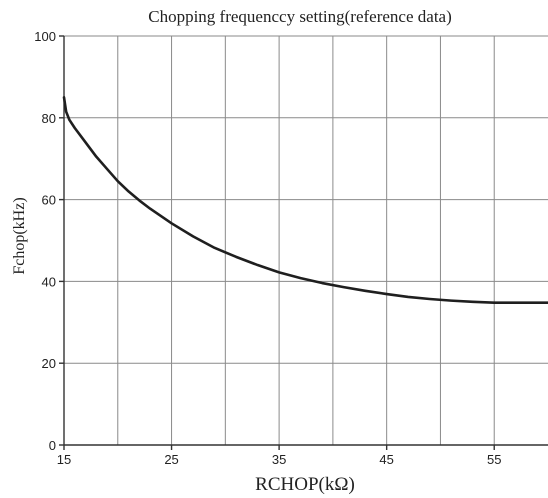 This screenshot has height=498, width=548. Describe the element at coordinates (305, 484) in the screenshot. I see `x-axis-title: RCHOP(kΩ)` at that location.